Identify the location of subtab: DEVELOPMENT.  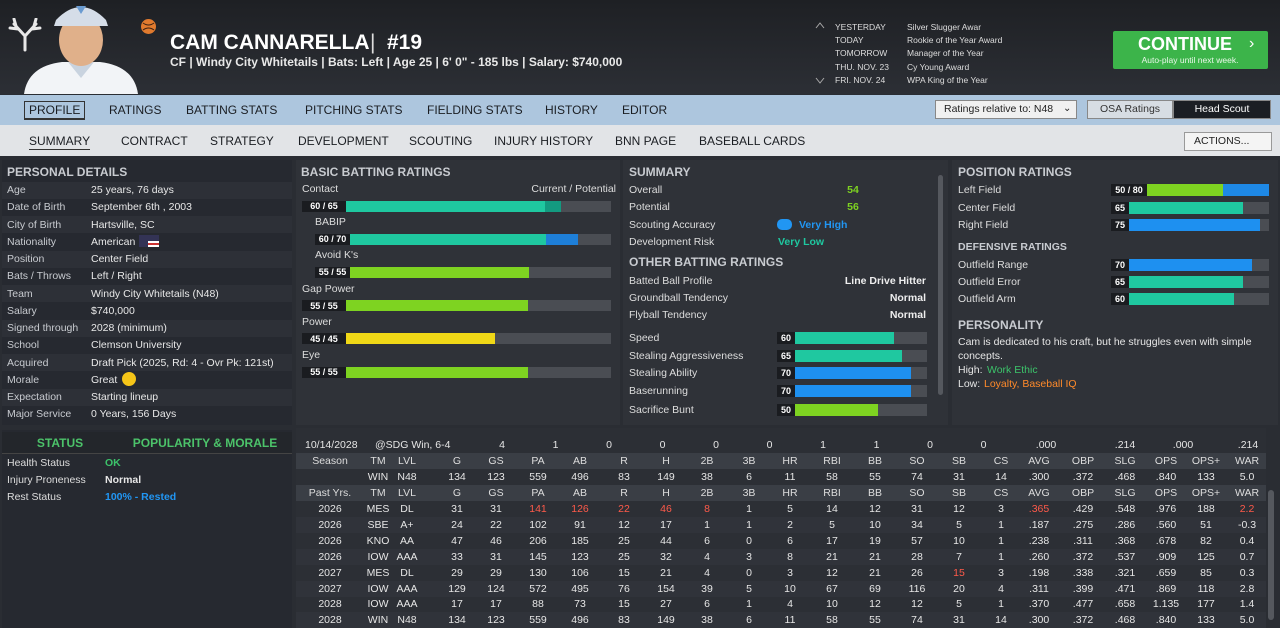
(343, 141).